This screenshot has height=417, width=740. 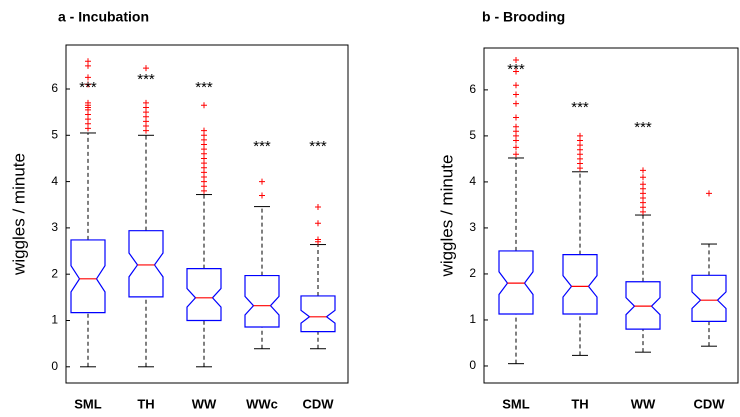 I want to click on chart-title: b - Brooding, so click(x=523, y=17).